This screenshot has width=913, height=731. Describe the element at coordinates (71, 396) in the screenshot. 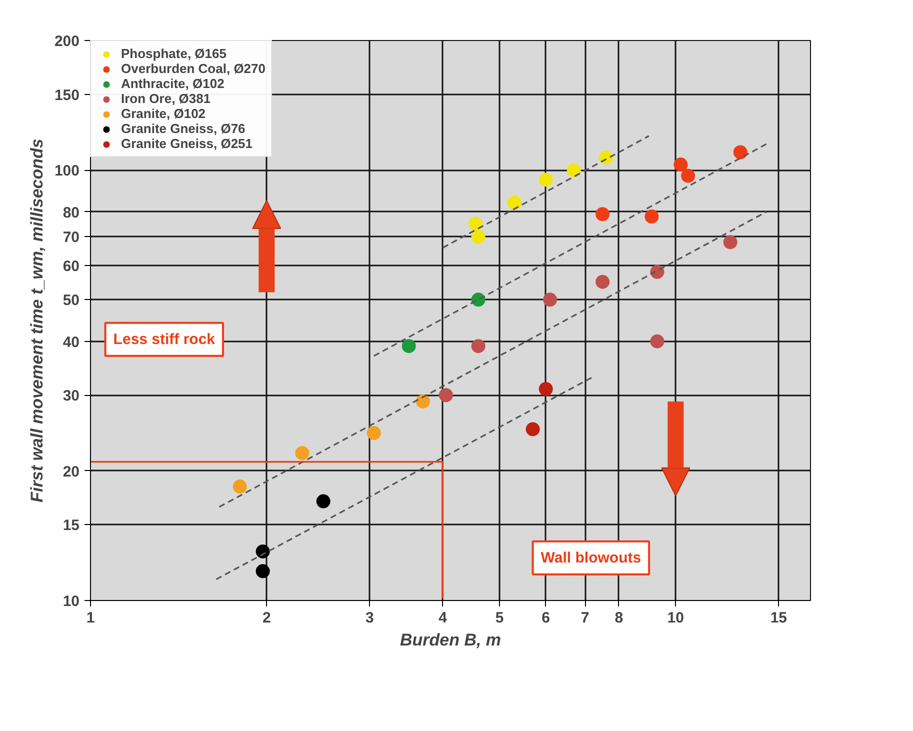

I see `y-tick-label: 30` at that location.